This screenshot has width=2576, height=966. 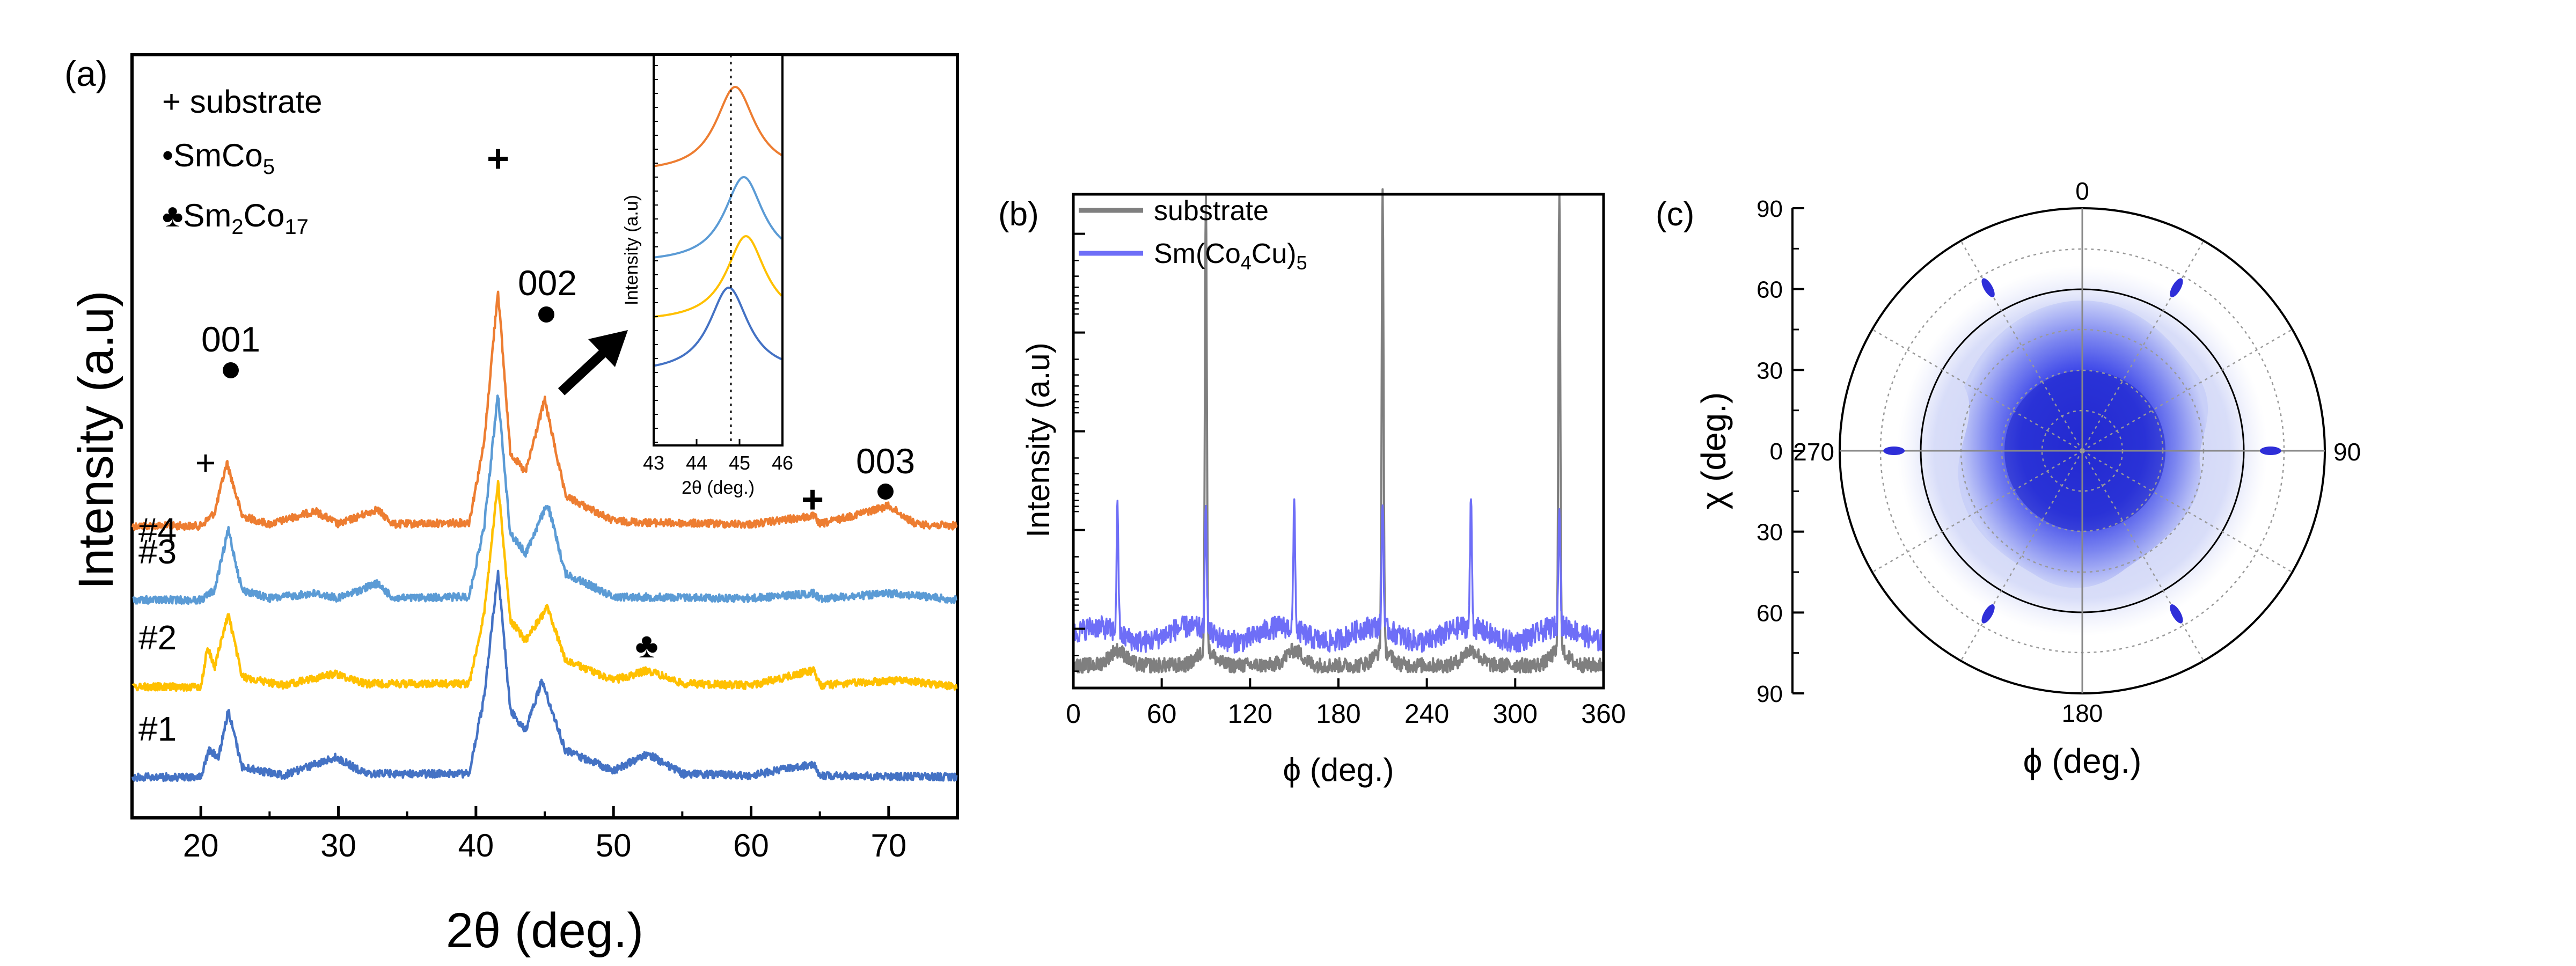 What do you see at coordinates (1426, 714) in the screenshot?
I see `b-x-tick-label-240: 240` at bounding box center [1426, 714].